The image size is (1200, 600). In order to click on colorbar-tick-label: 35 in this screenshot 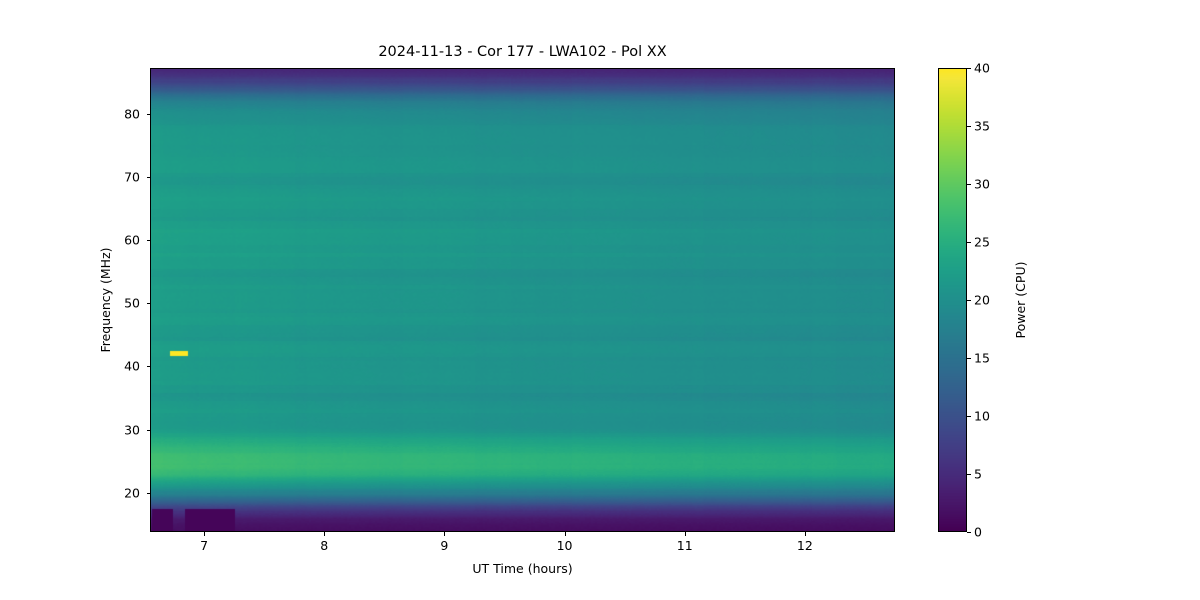, I will do `click(982, 126)`.